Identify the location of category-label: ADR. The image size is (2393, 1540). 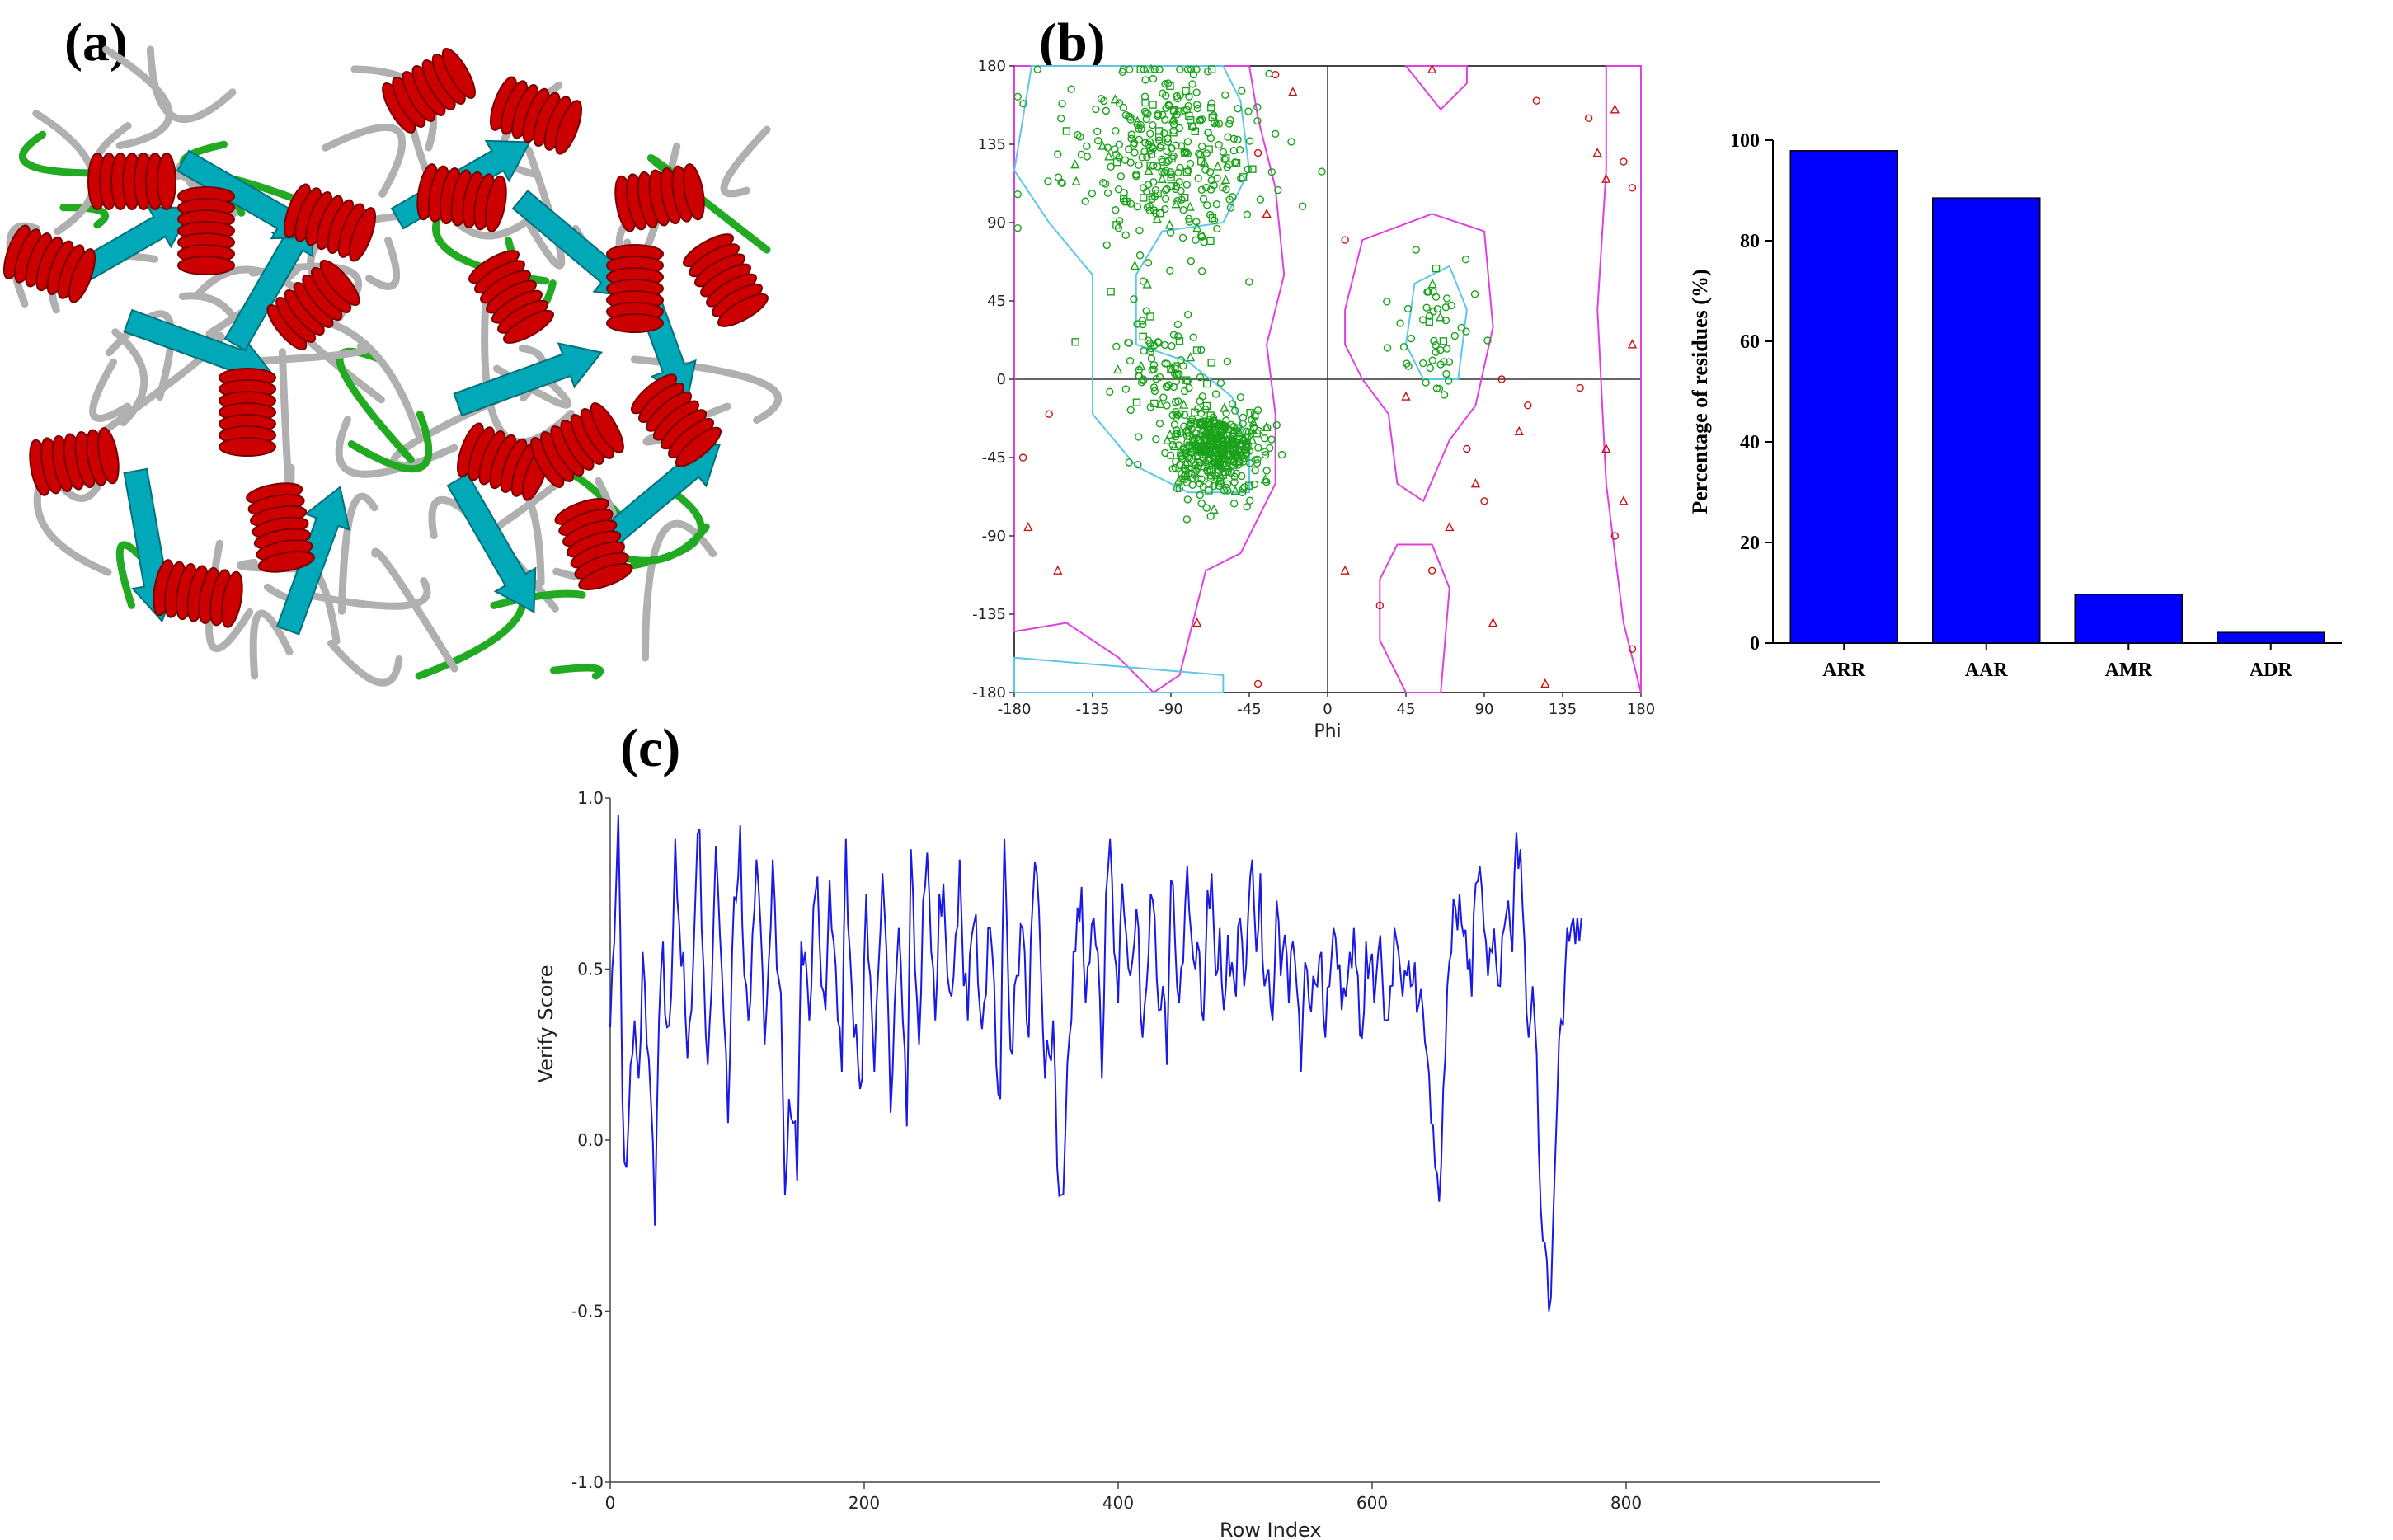
(2271, 670).